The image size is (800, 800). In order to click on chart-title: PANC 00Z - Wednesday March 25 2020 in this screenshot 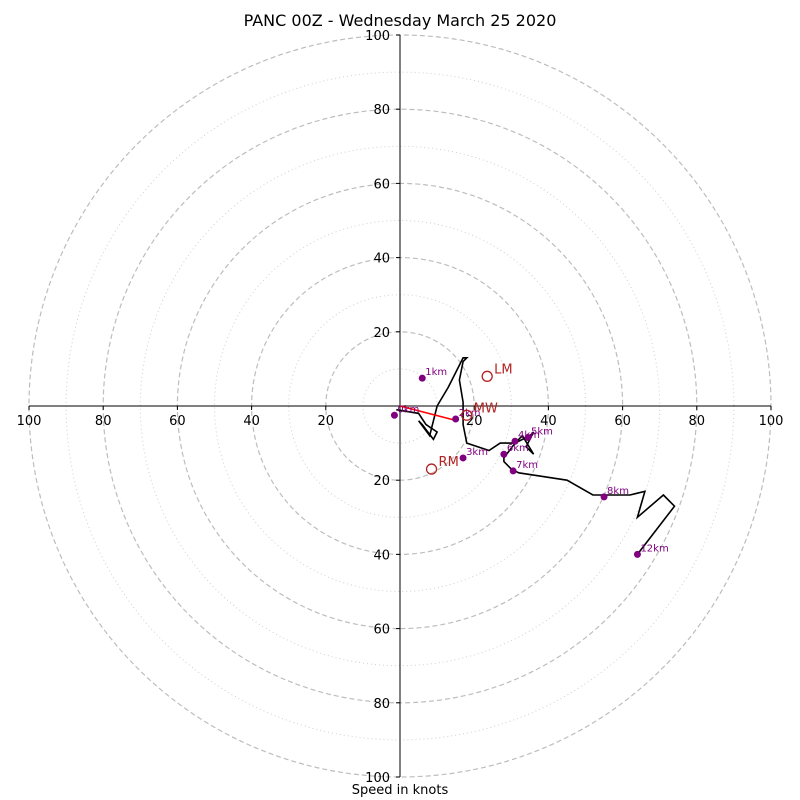, I will do `click(400, 20)`.